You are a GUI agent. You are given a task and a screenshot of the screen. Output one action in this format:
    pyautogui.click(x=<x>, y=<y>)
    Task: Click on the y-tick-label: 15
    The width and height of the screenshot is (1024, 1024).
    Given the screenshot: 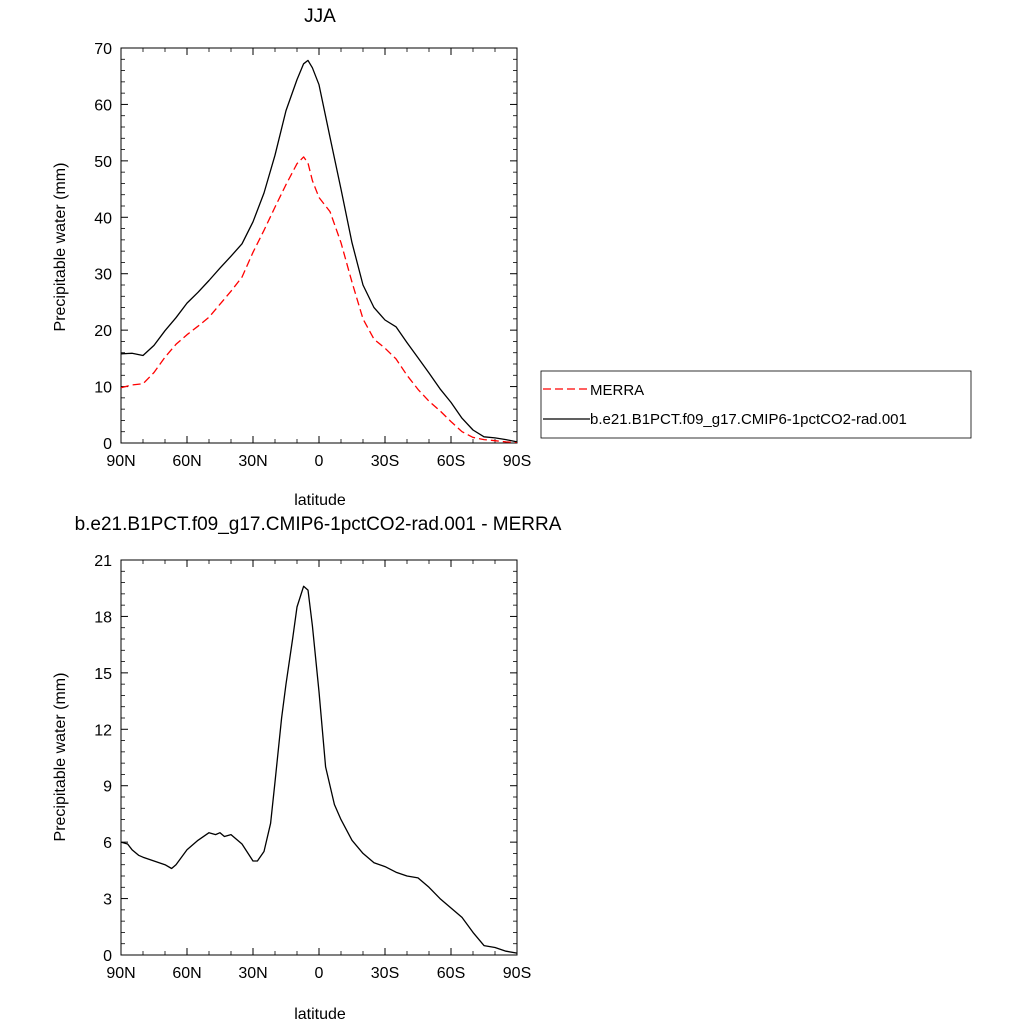 What is the action you would take?
    pyautogui.click(x=103, y=674)
    